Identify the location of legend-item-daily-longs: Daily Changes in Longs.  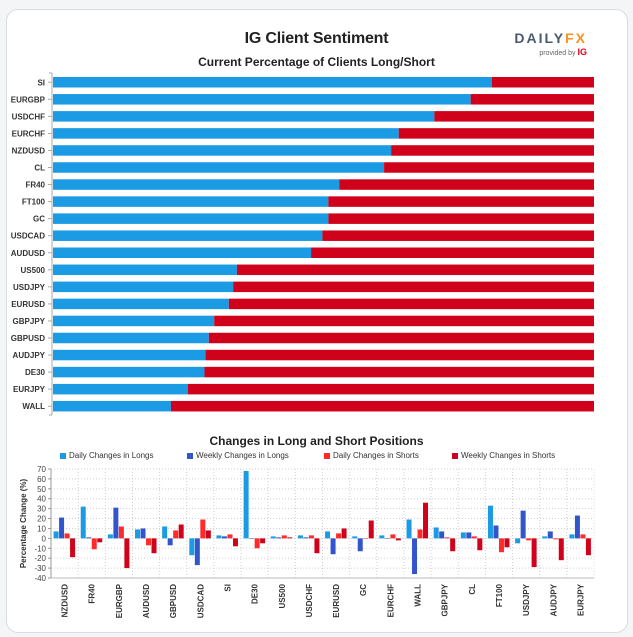
(107, 455).